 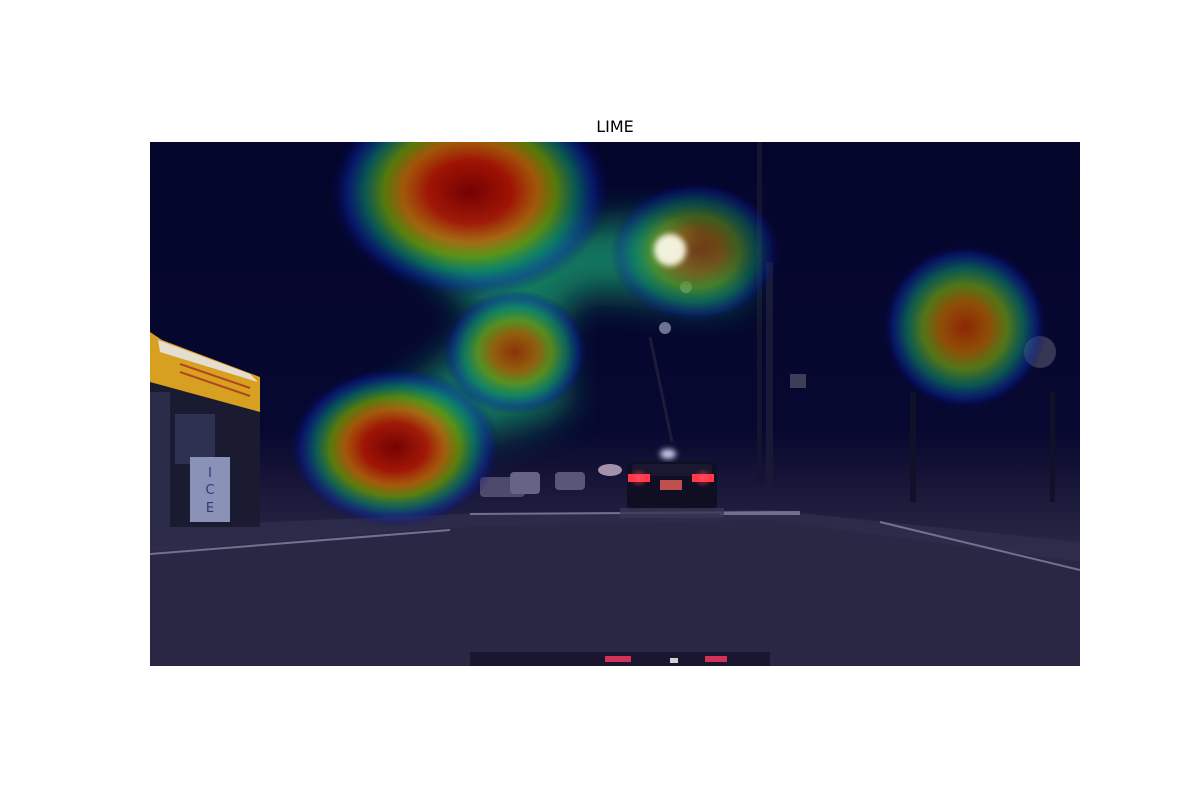 What do you see at coordinates (672, 490) in the screenshot?
I see `lead-car` at bounding box center [672, 490].